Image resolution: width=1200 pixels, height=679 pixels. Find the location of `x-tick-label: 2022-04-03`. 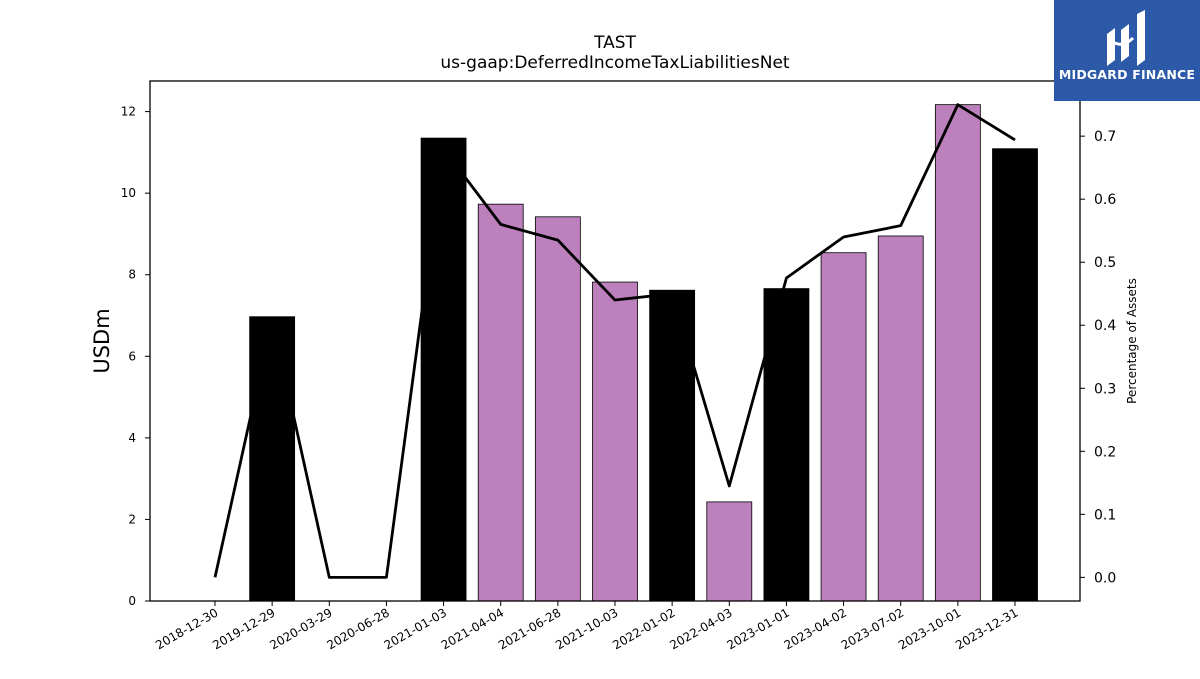

x-tick-label: 2022-04-03 is located at coordinates (700, 628).